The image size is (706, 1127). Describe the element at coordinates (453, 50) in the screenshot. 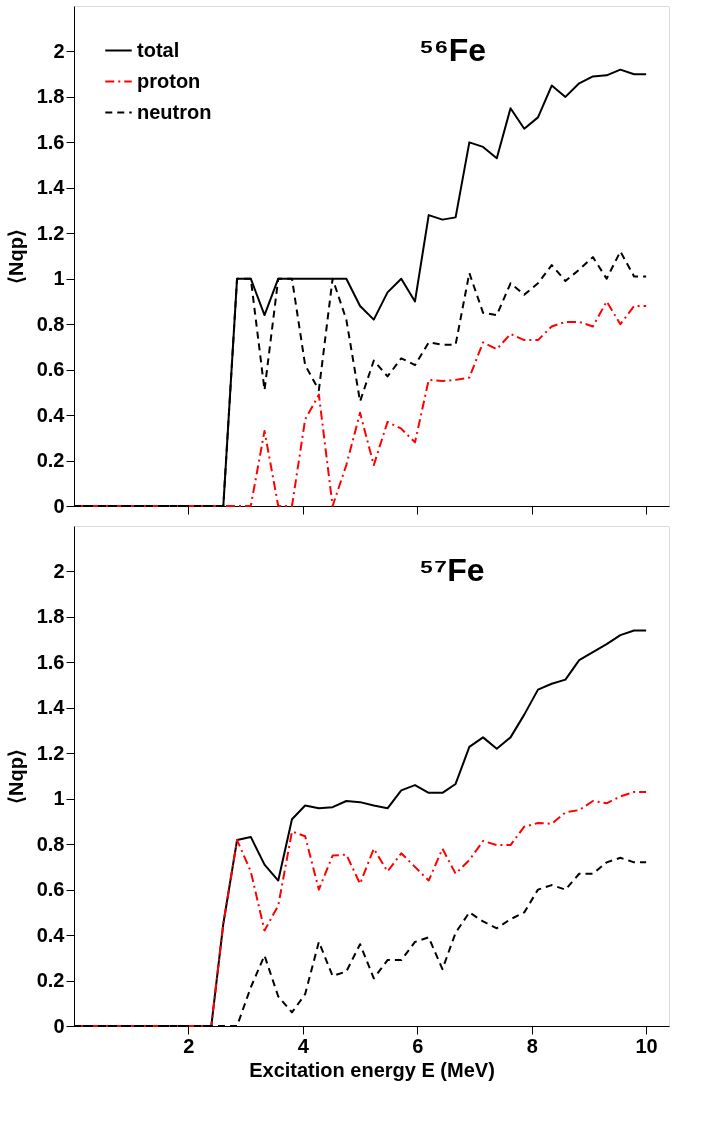

I see `annotation: ⁵⁶Fe` at that location.